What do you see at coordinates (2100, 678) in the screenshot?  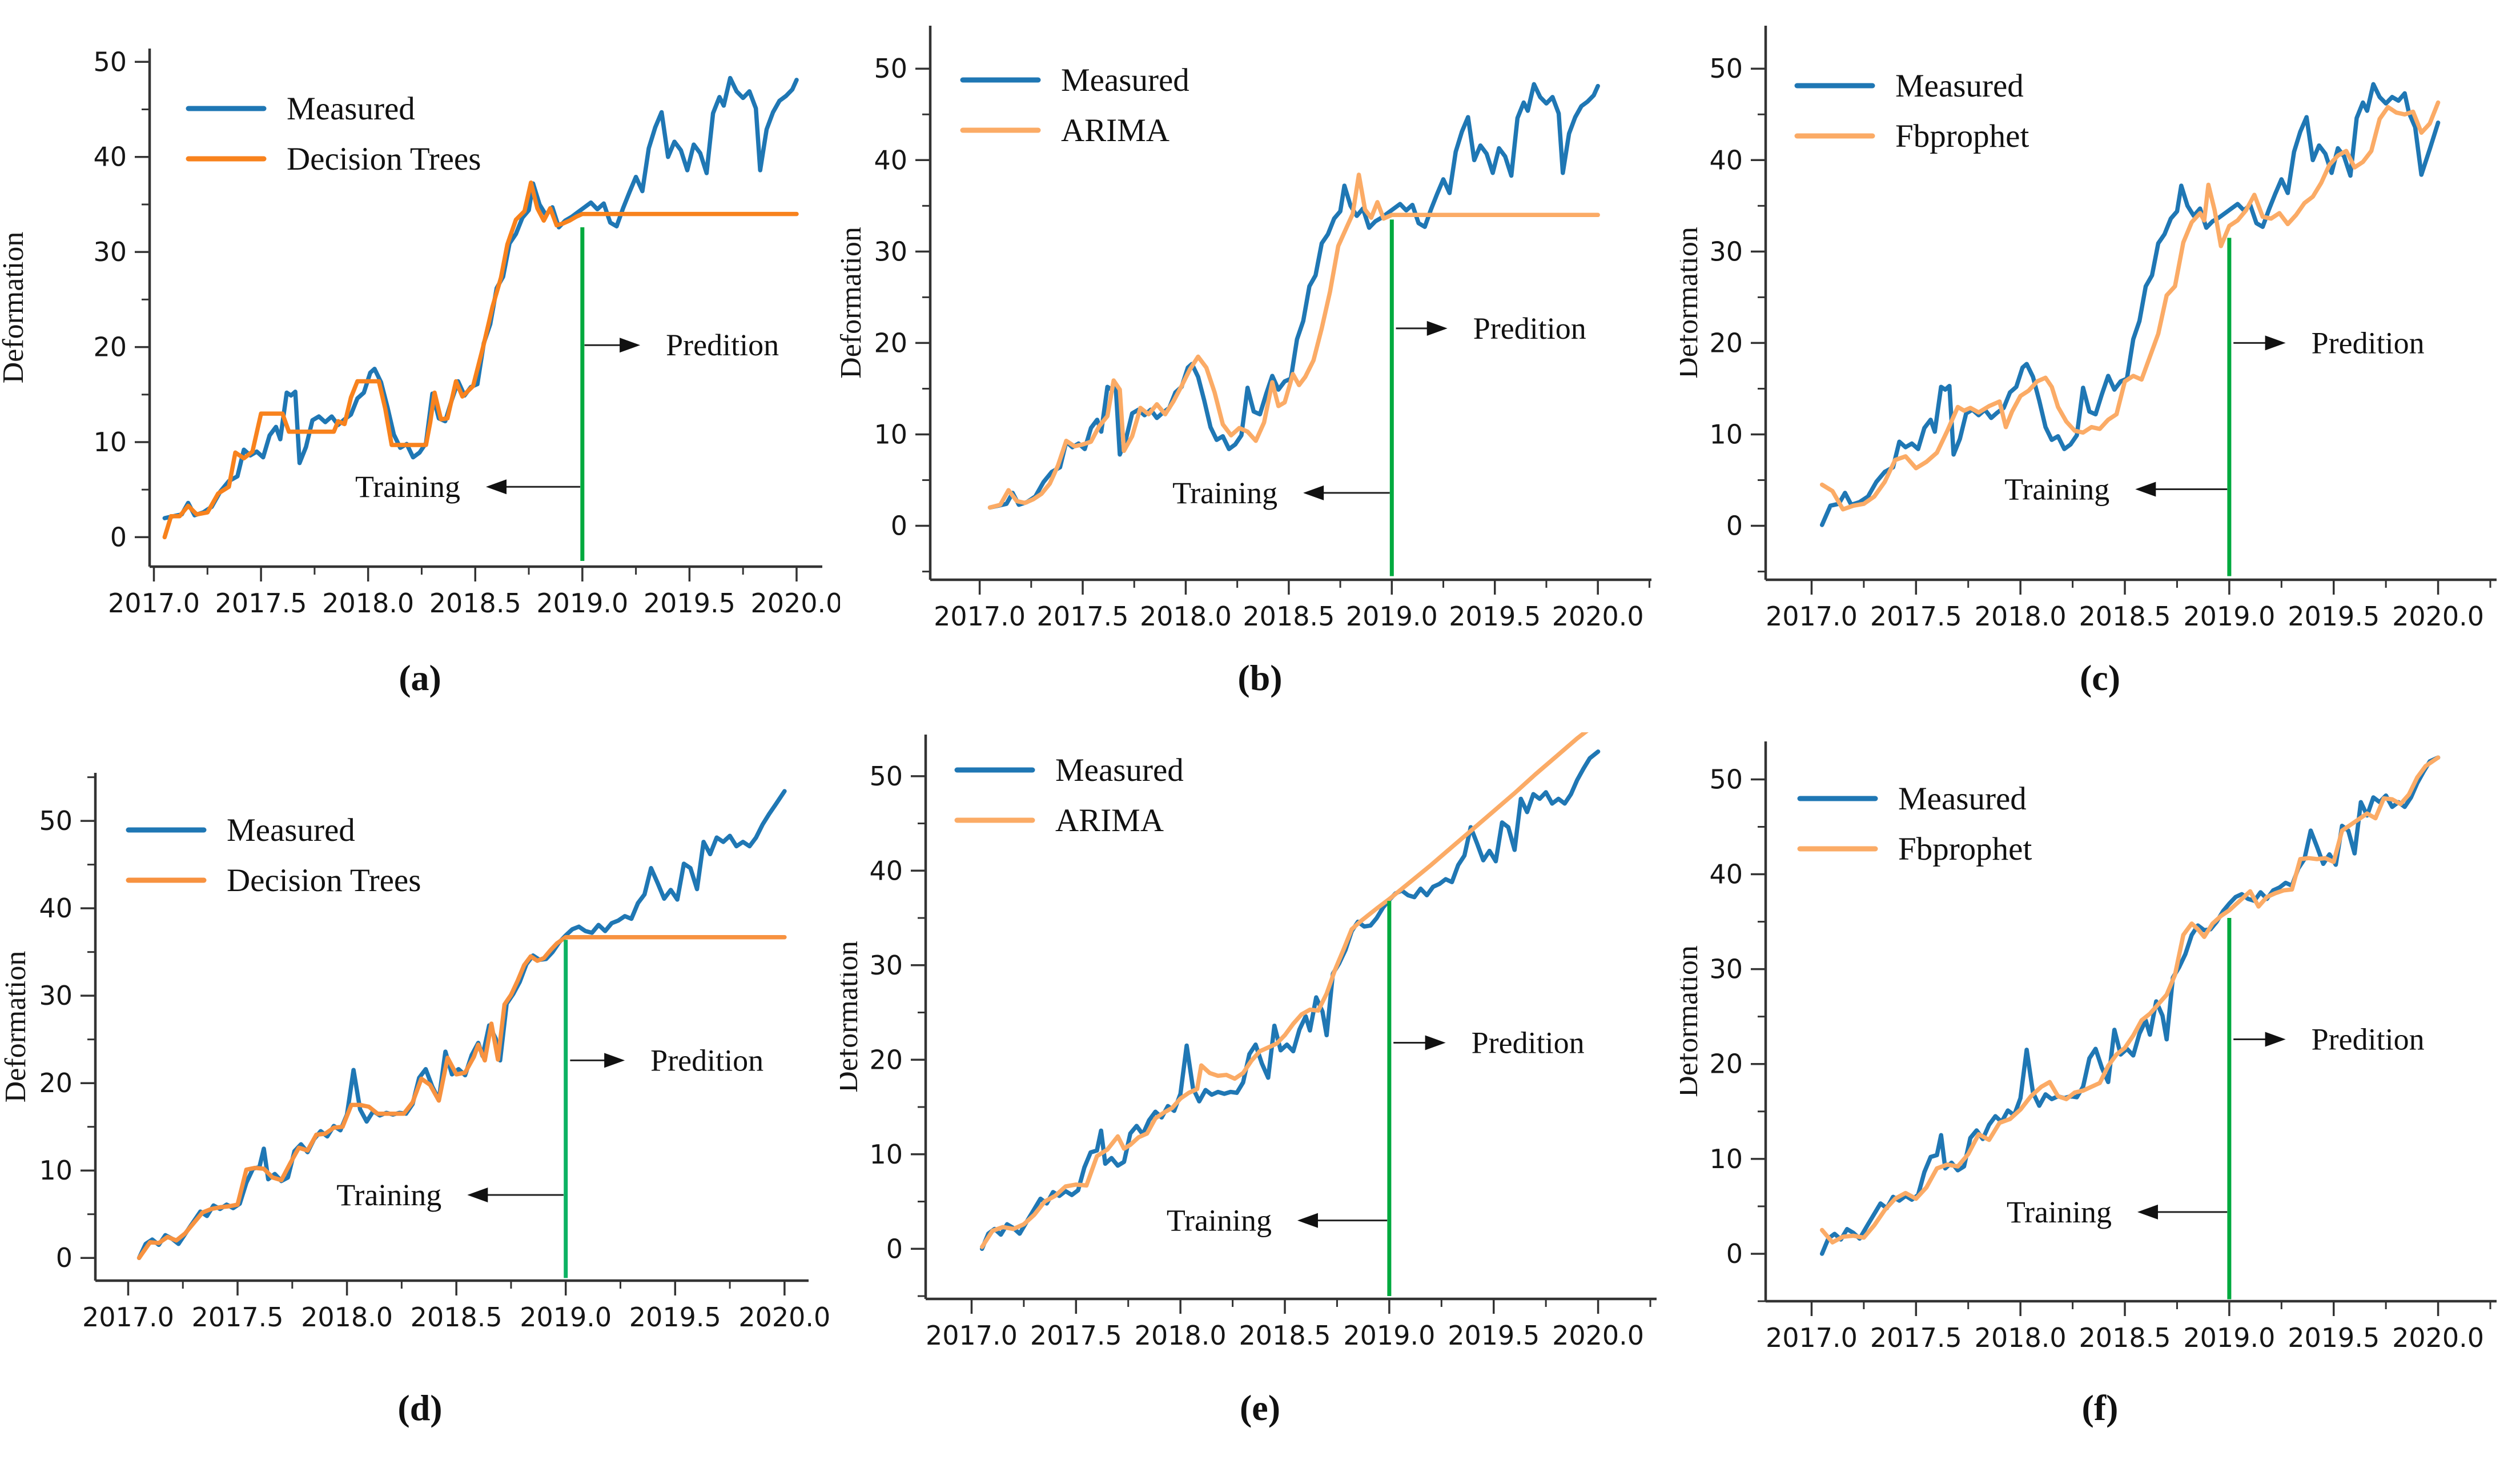 I see `caption-c: (c)` at bounding box center [2100, 678].